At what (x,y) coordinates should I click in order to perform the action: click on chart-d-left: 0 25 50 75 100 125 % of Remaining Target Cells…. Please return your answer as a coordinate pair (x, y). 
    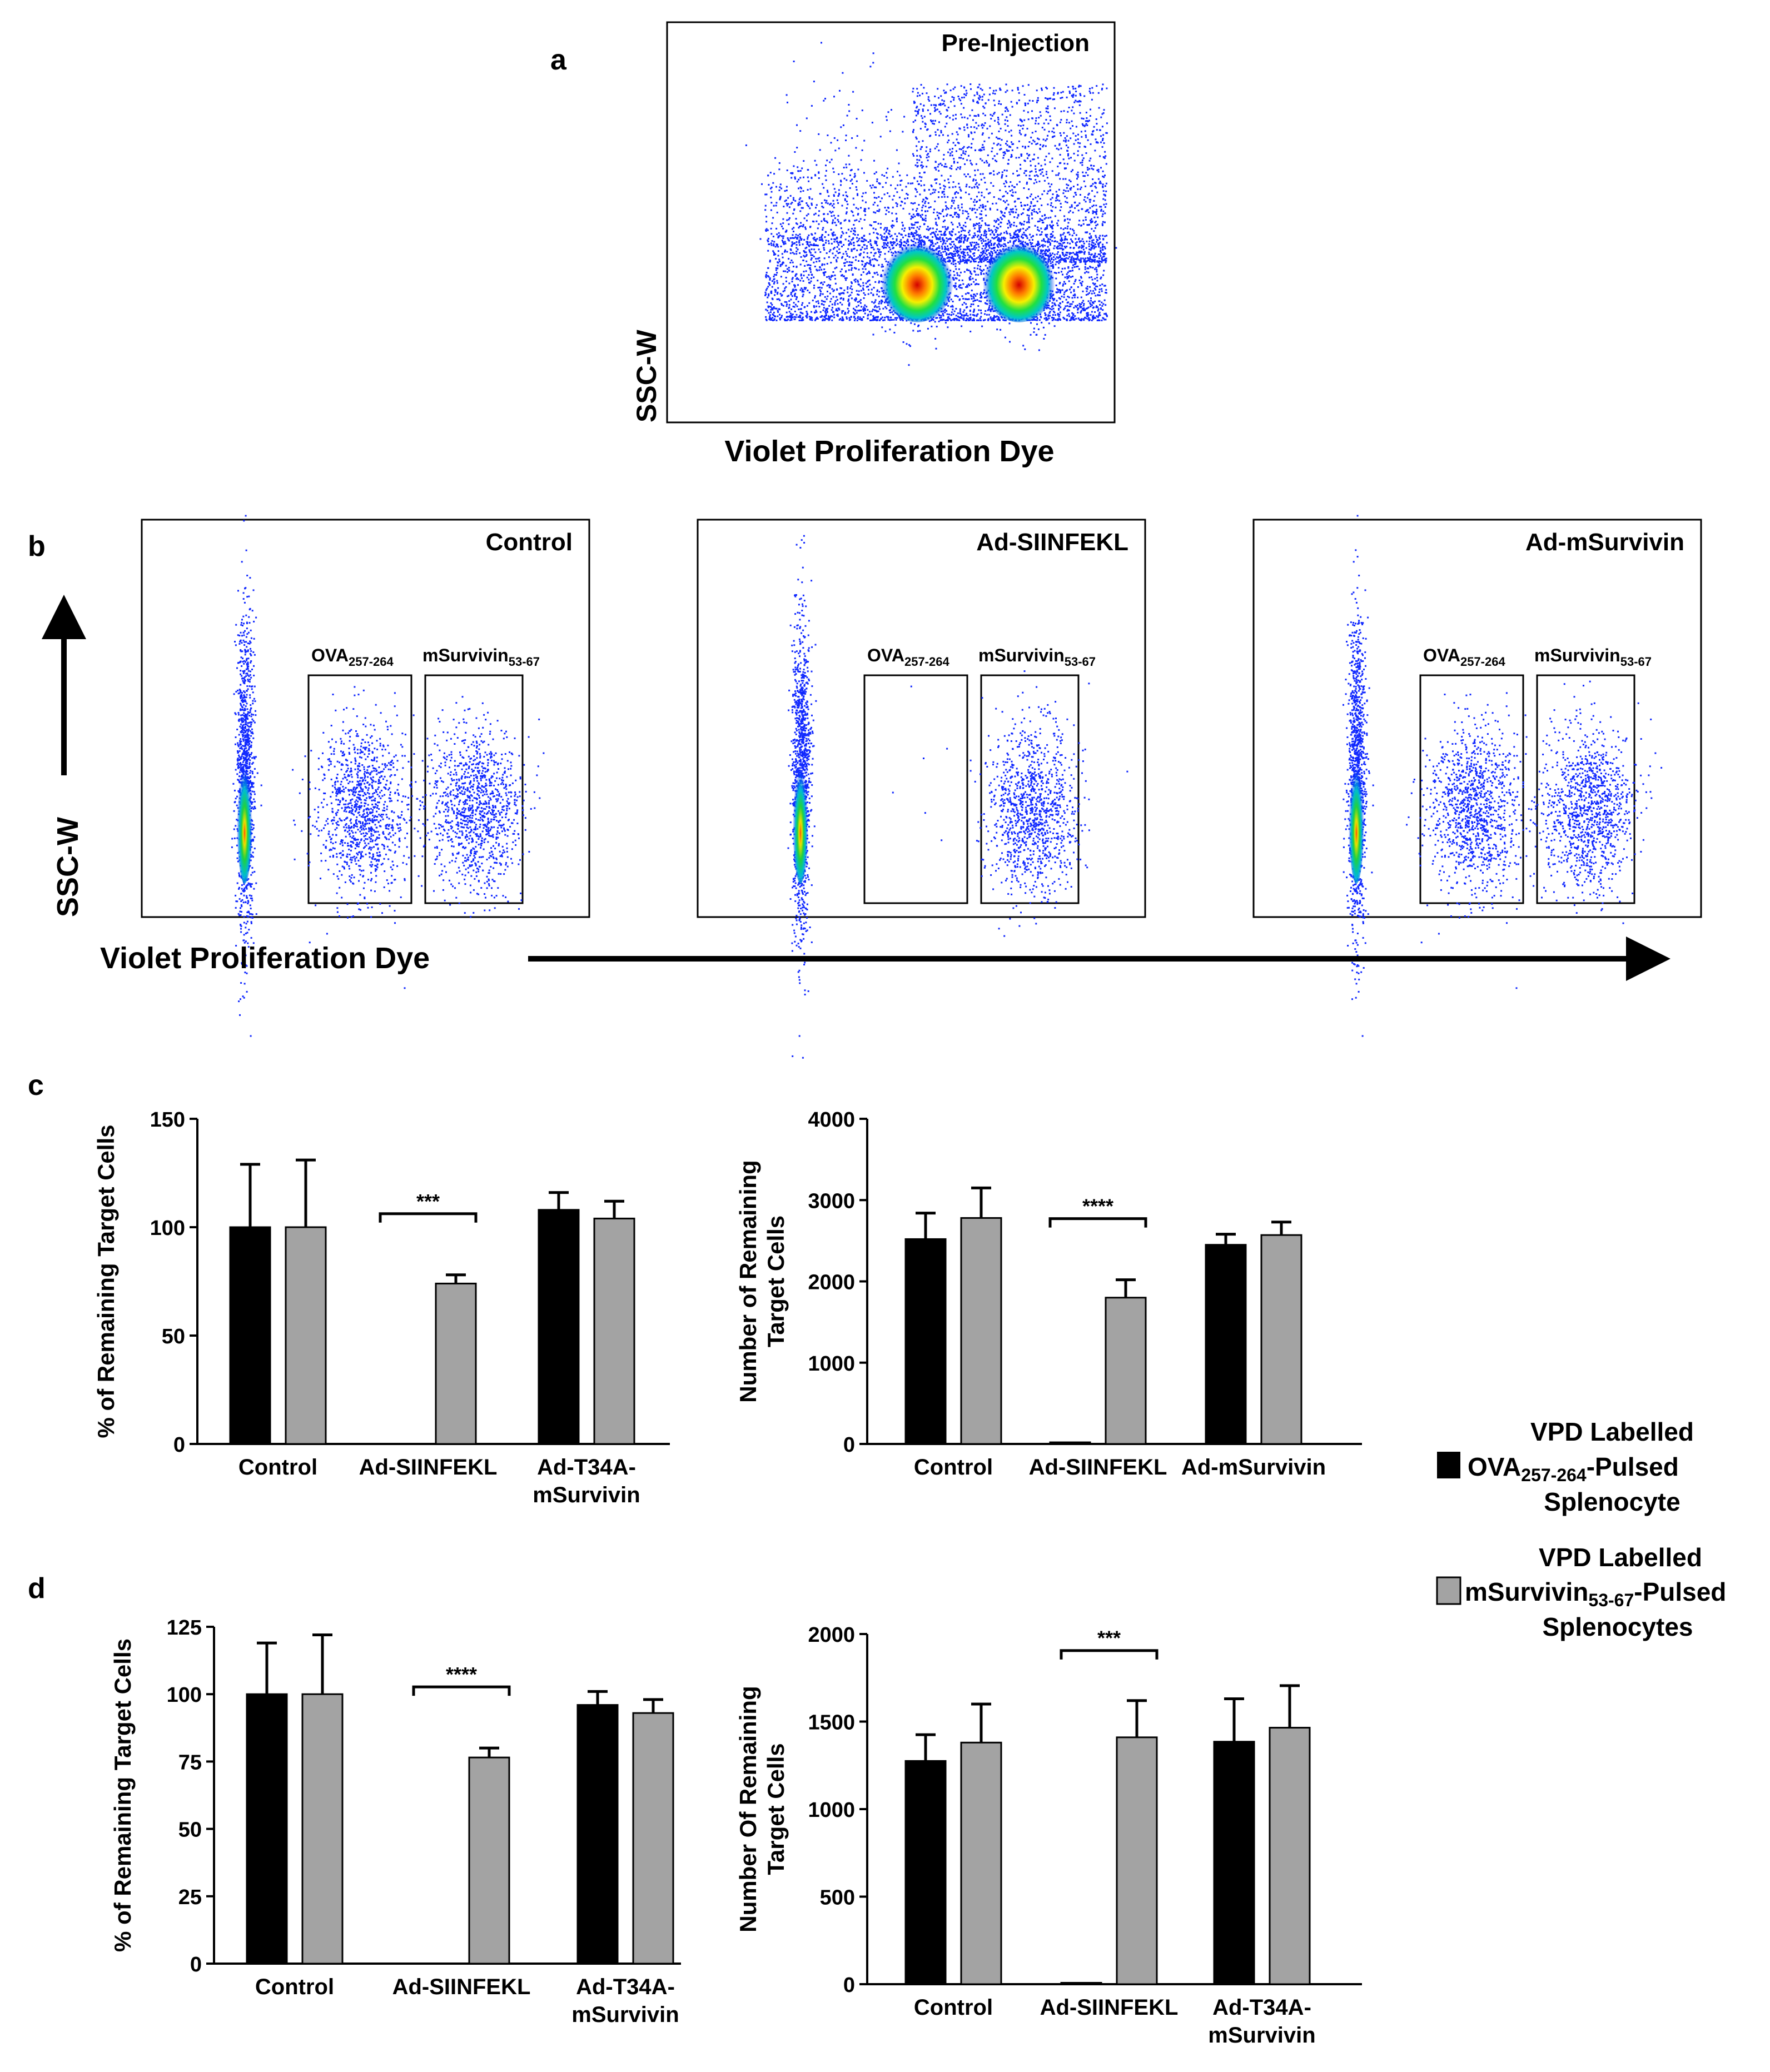
    Looking at the image, I should click on (395, 1821).